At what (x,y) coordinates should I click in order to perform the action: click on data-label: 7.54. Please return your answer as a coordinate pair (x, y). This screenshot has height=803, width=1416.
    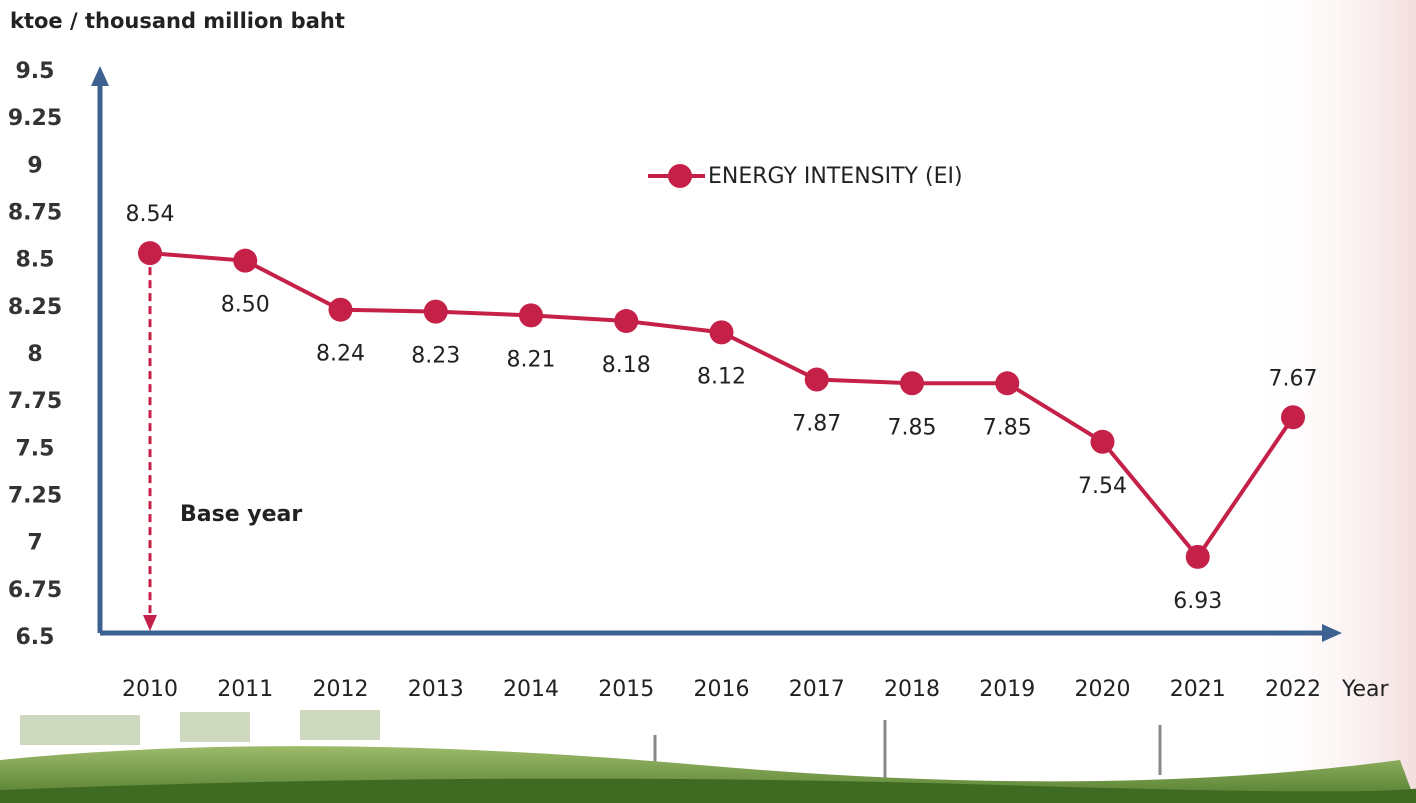
    Looking at the image, I should click on (1102, 486).